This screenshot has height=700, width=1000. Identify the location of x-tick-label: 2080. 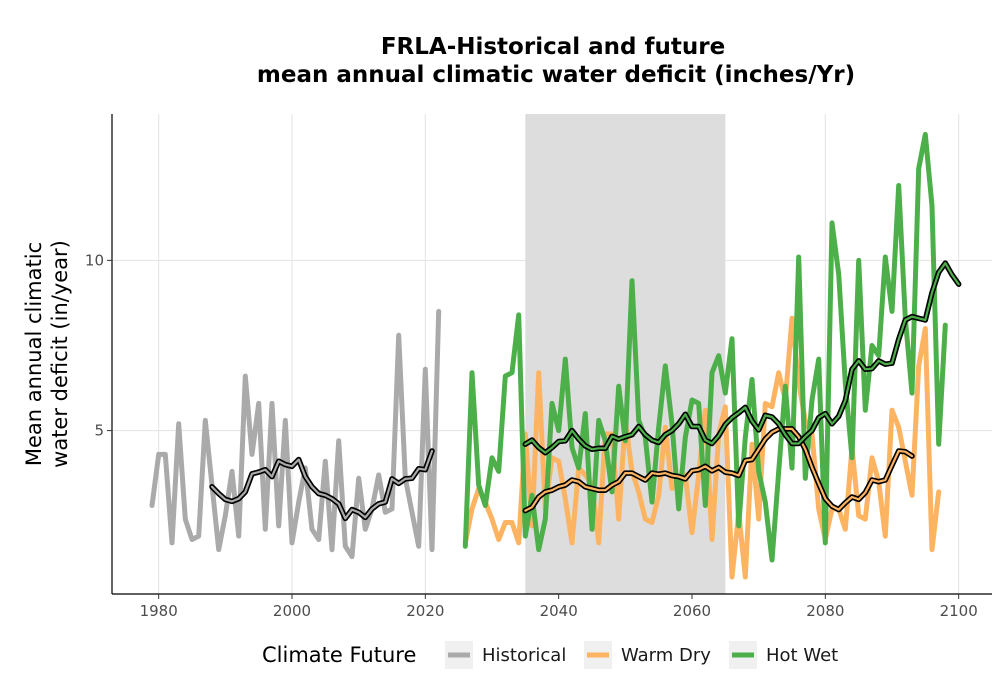
(825, 611).